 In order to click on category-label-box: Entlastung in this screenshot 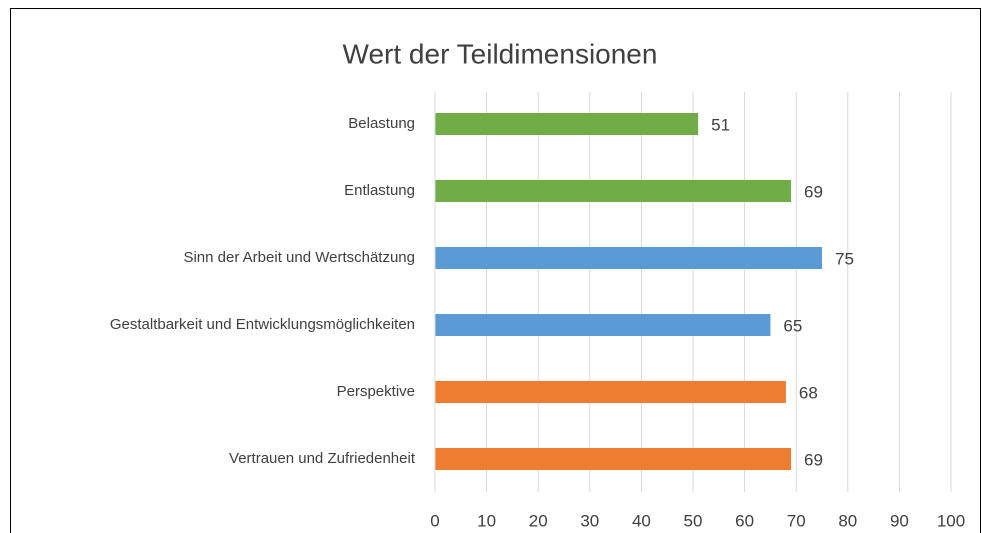, I will do `click(379, 191)`.